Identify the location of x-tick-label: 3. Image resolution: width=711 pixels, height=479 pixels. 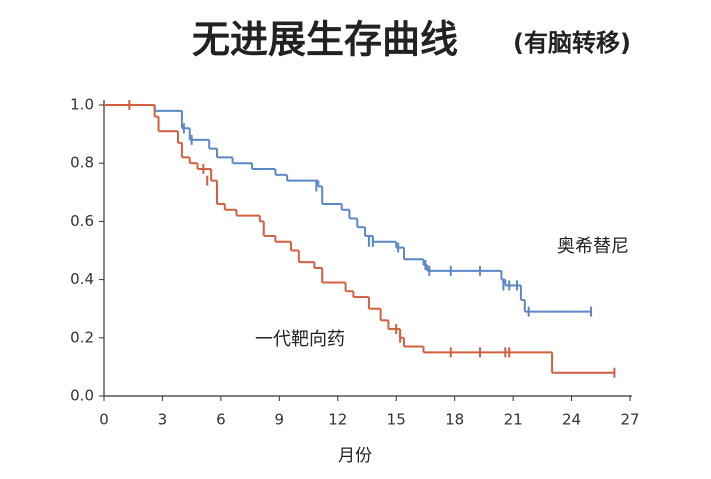
(163, 420).